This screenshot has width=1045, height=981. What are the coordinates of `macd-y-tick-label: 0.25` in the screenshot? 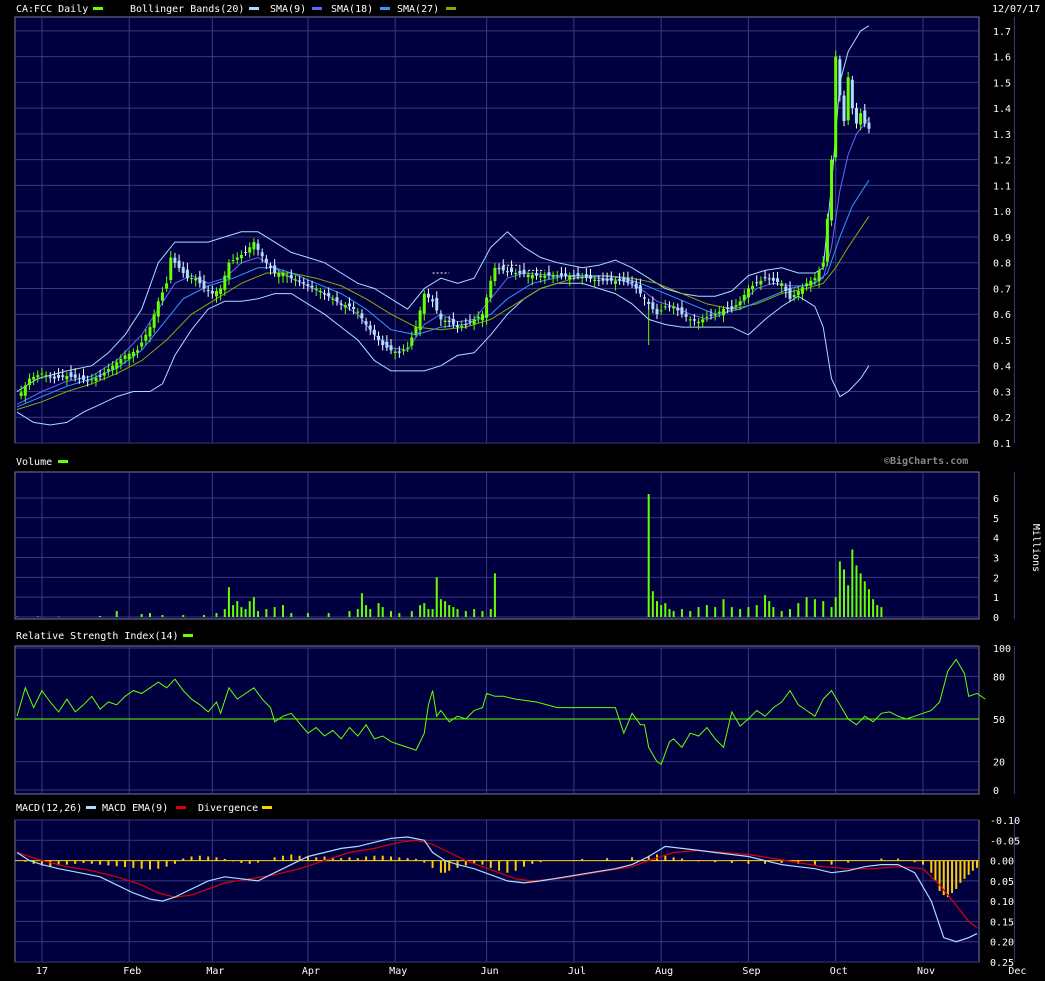 It's located at (1002, 963).